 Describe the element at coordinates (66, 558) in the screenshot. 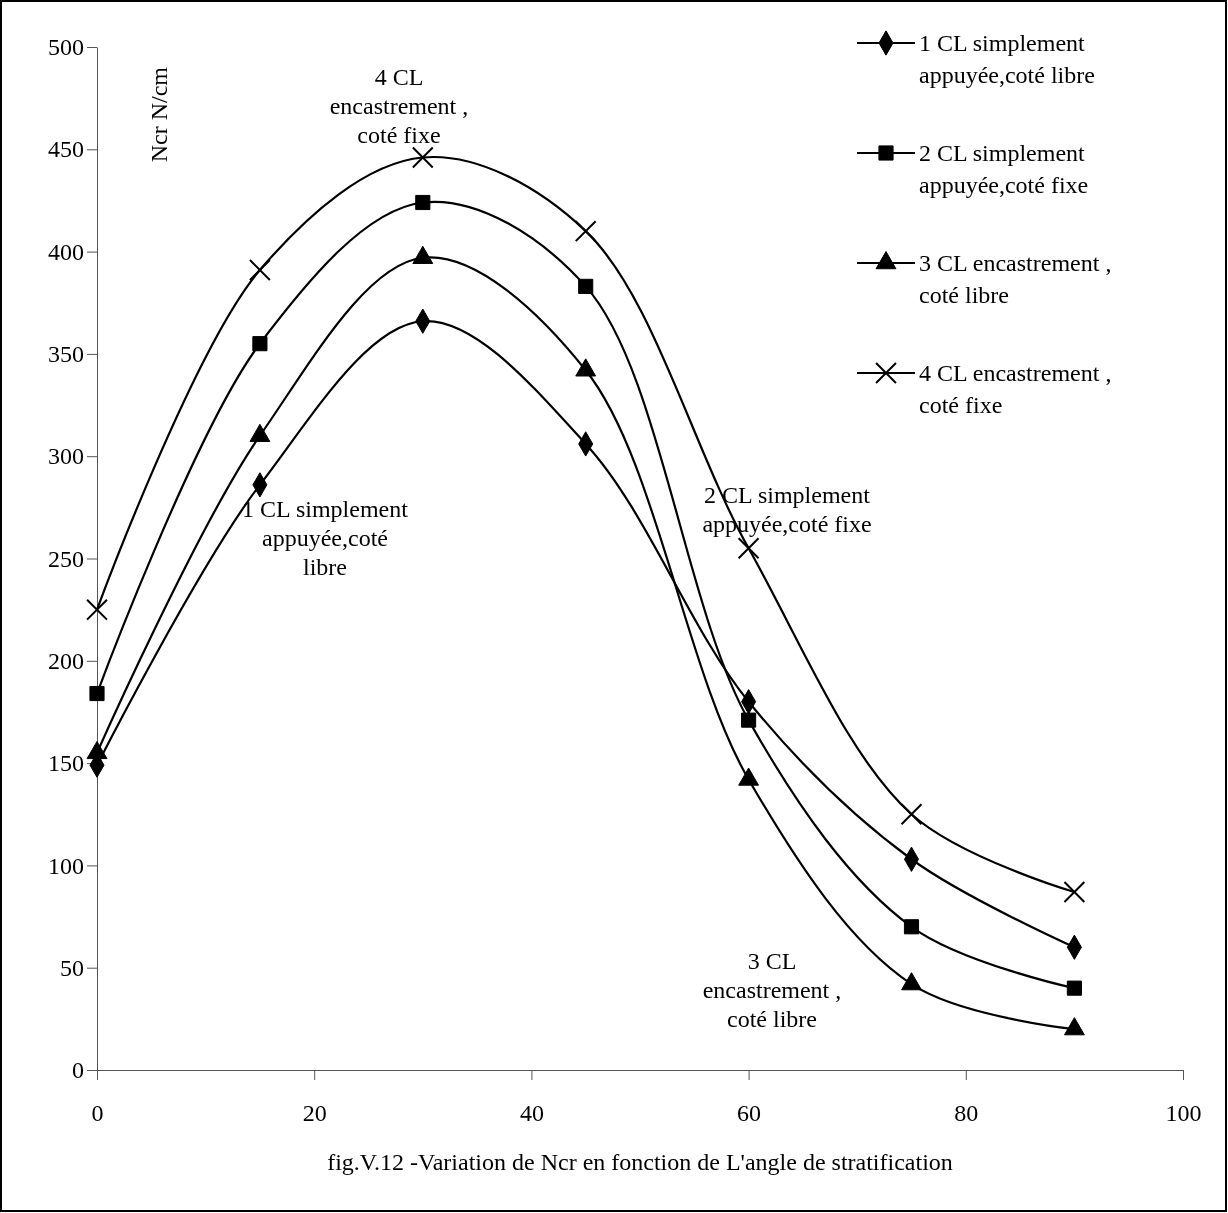

I see `y-tick-label: 250` at that location.